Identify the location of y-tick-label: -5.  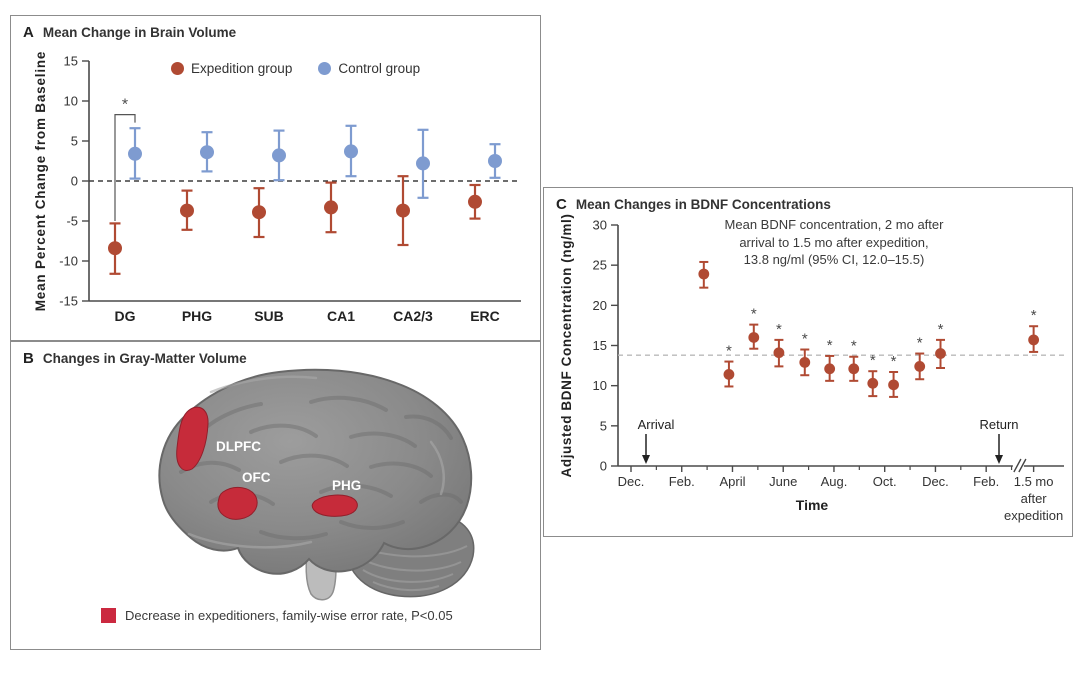
(72, 221).